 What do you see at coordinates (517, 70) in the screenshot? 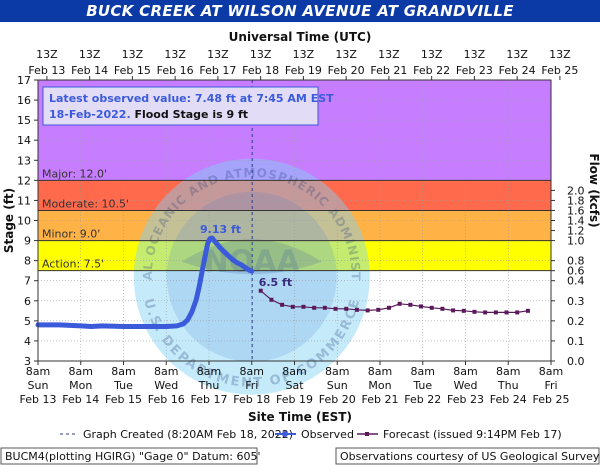
I see `top-tick-date: Feb 24` at bounding box center [517, 70].